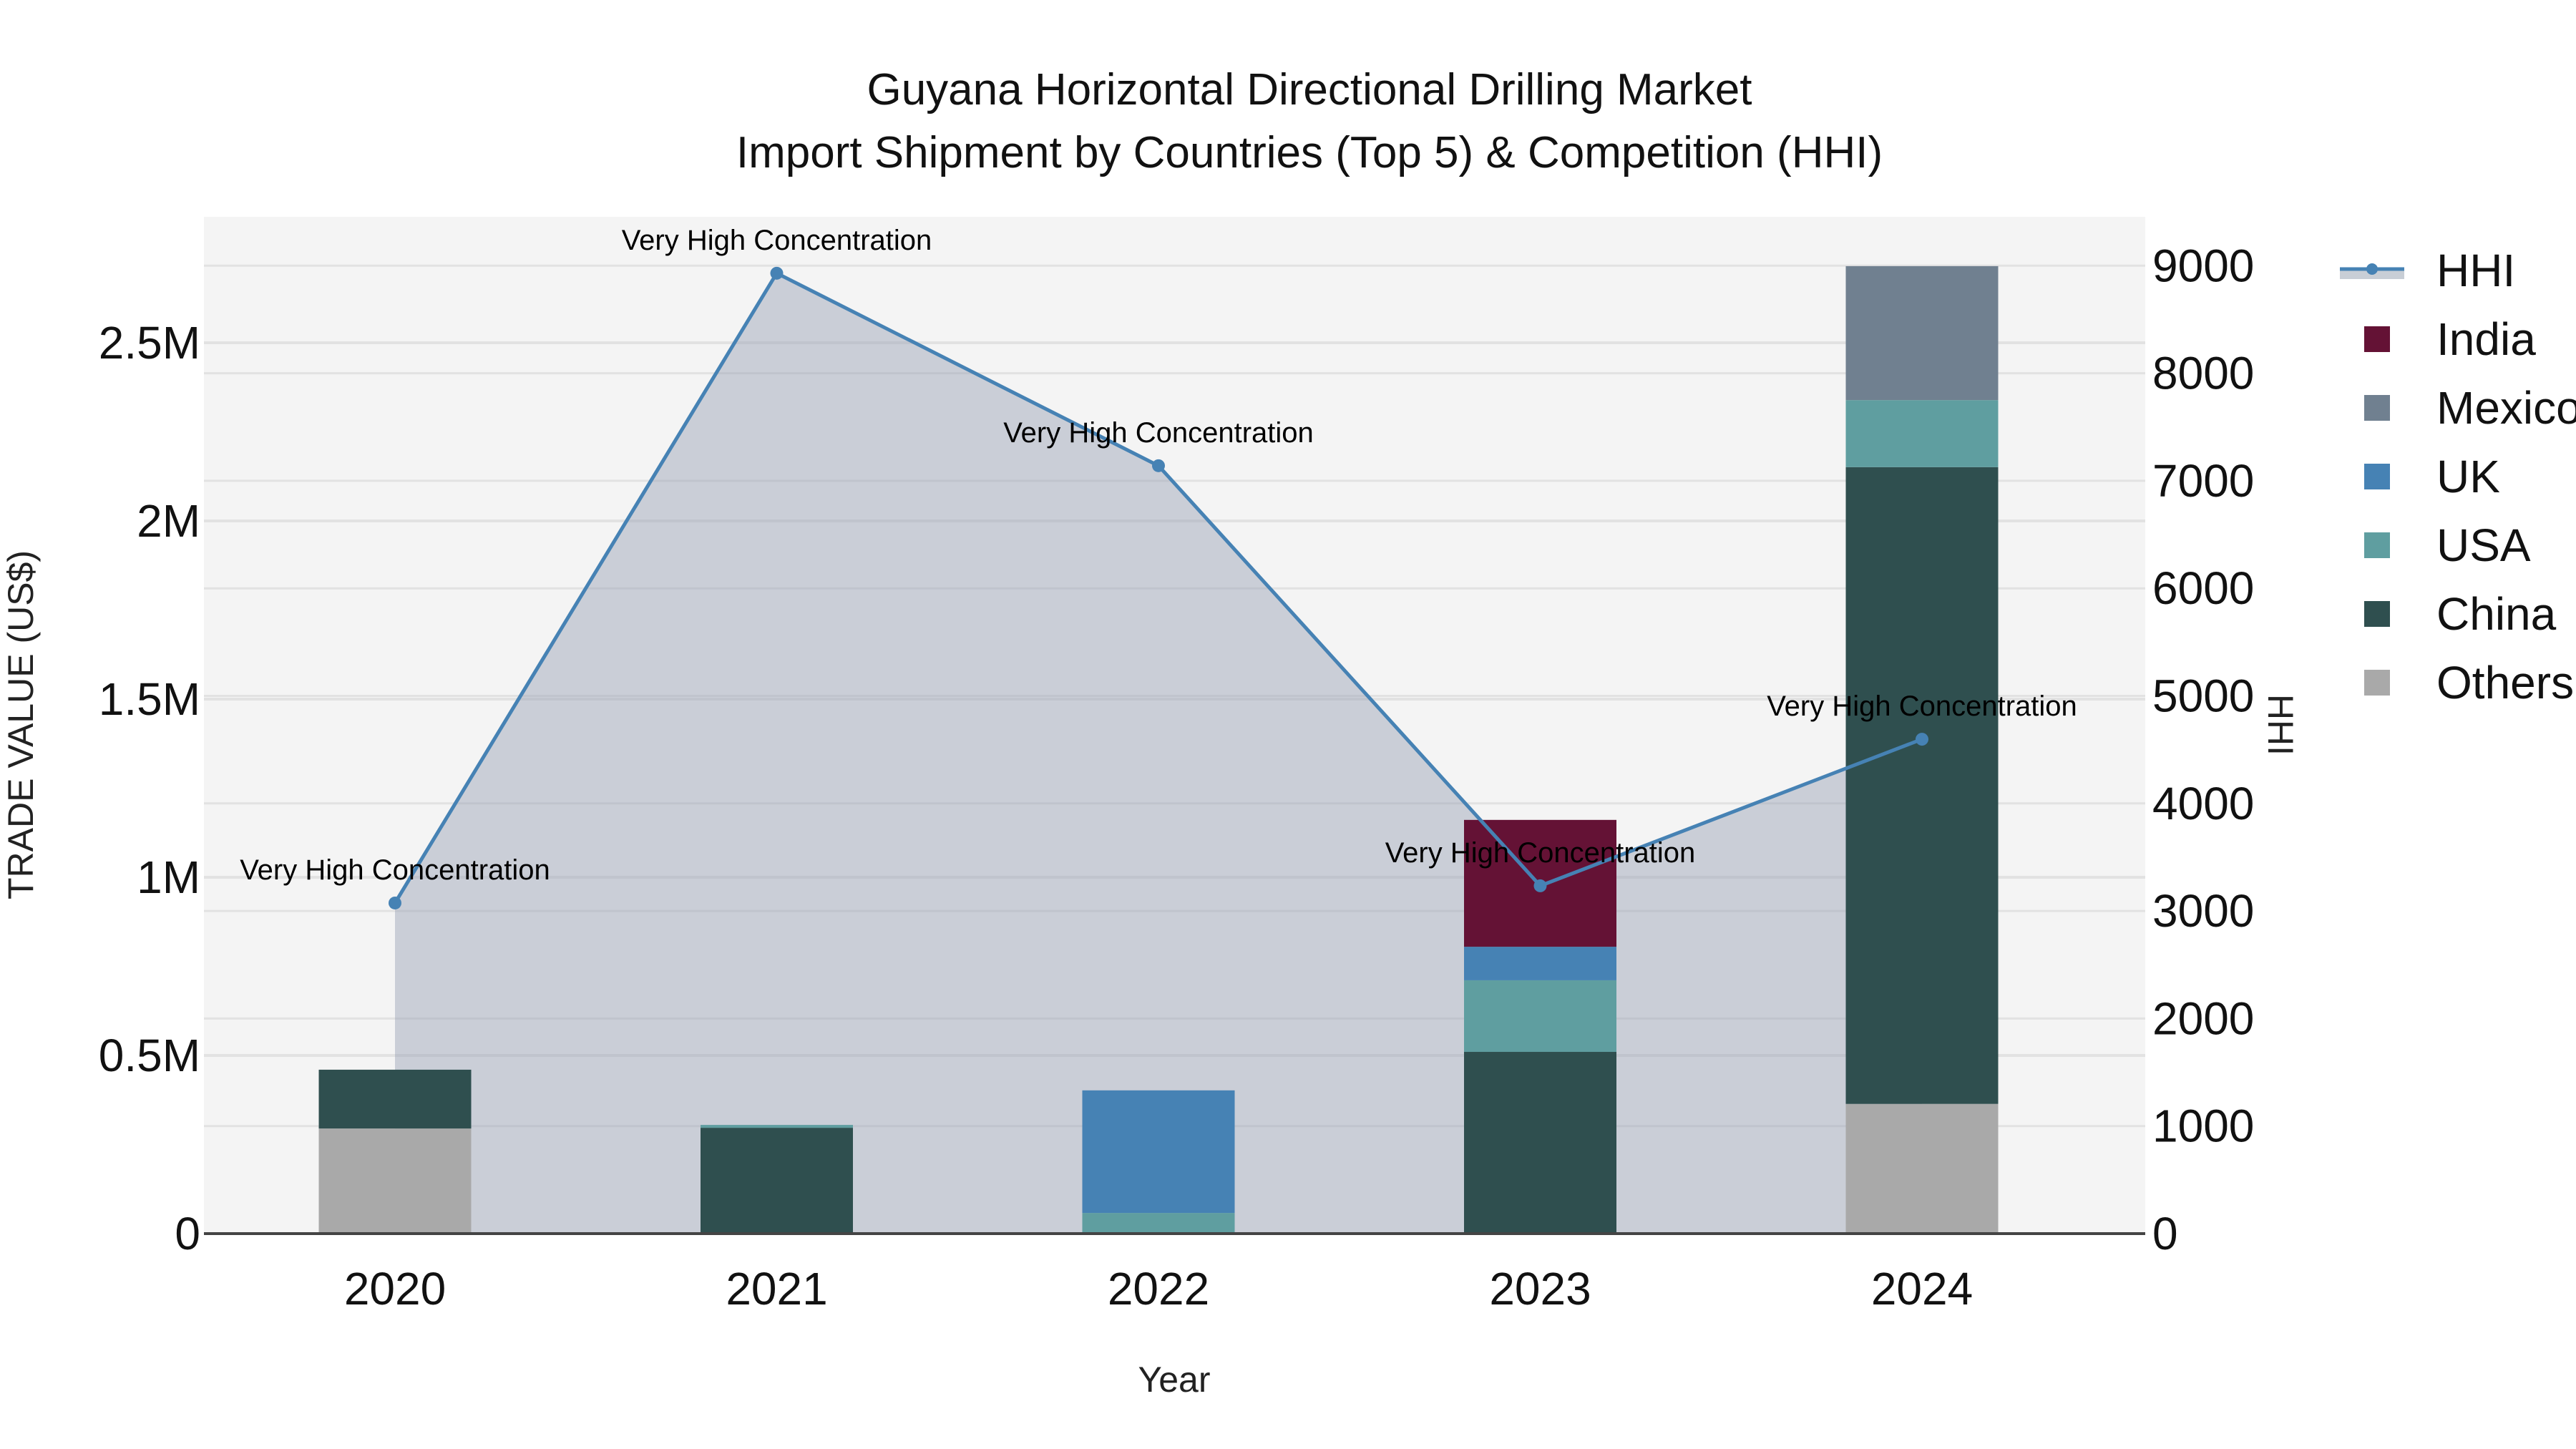 The image size is (2576, 1449). I want to click on legend-label: USA, so click(2483, 545).